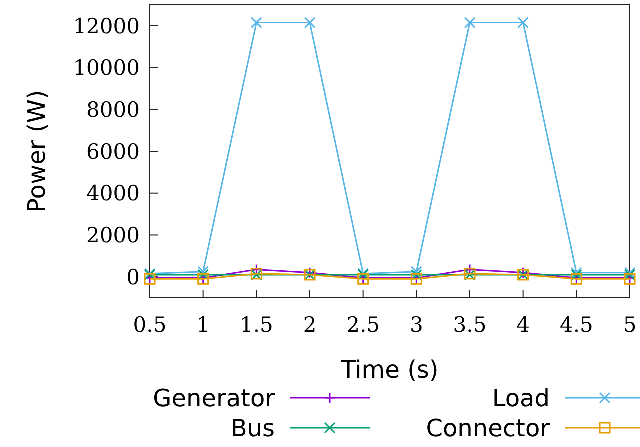 This screenshot has width=640, height=447. I want to click on legend-label: Load, so click(521, 398).